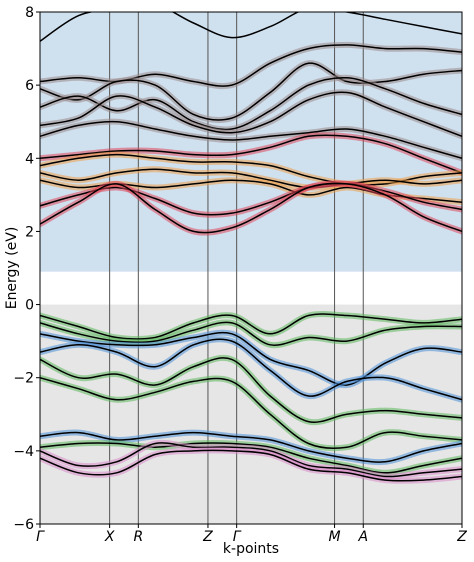  I want to click on y-axis-ticks: −6 −4 −2 0 2 4 6 8, so click(26, 269).